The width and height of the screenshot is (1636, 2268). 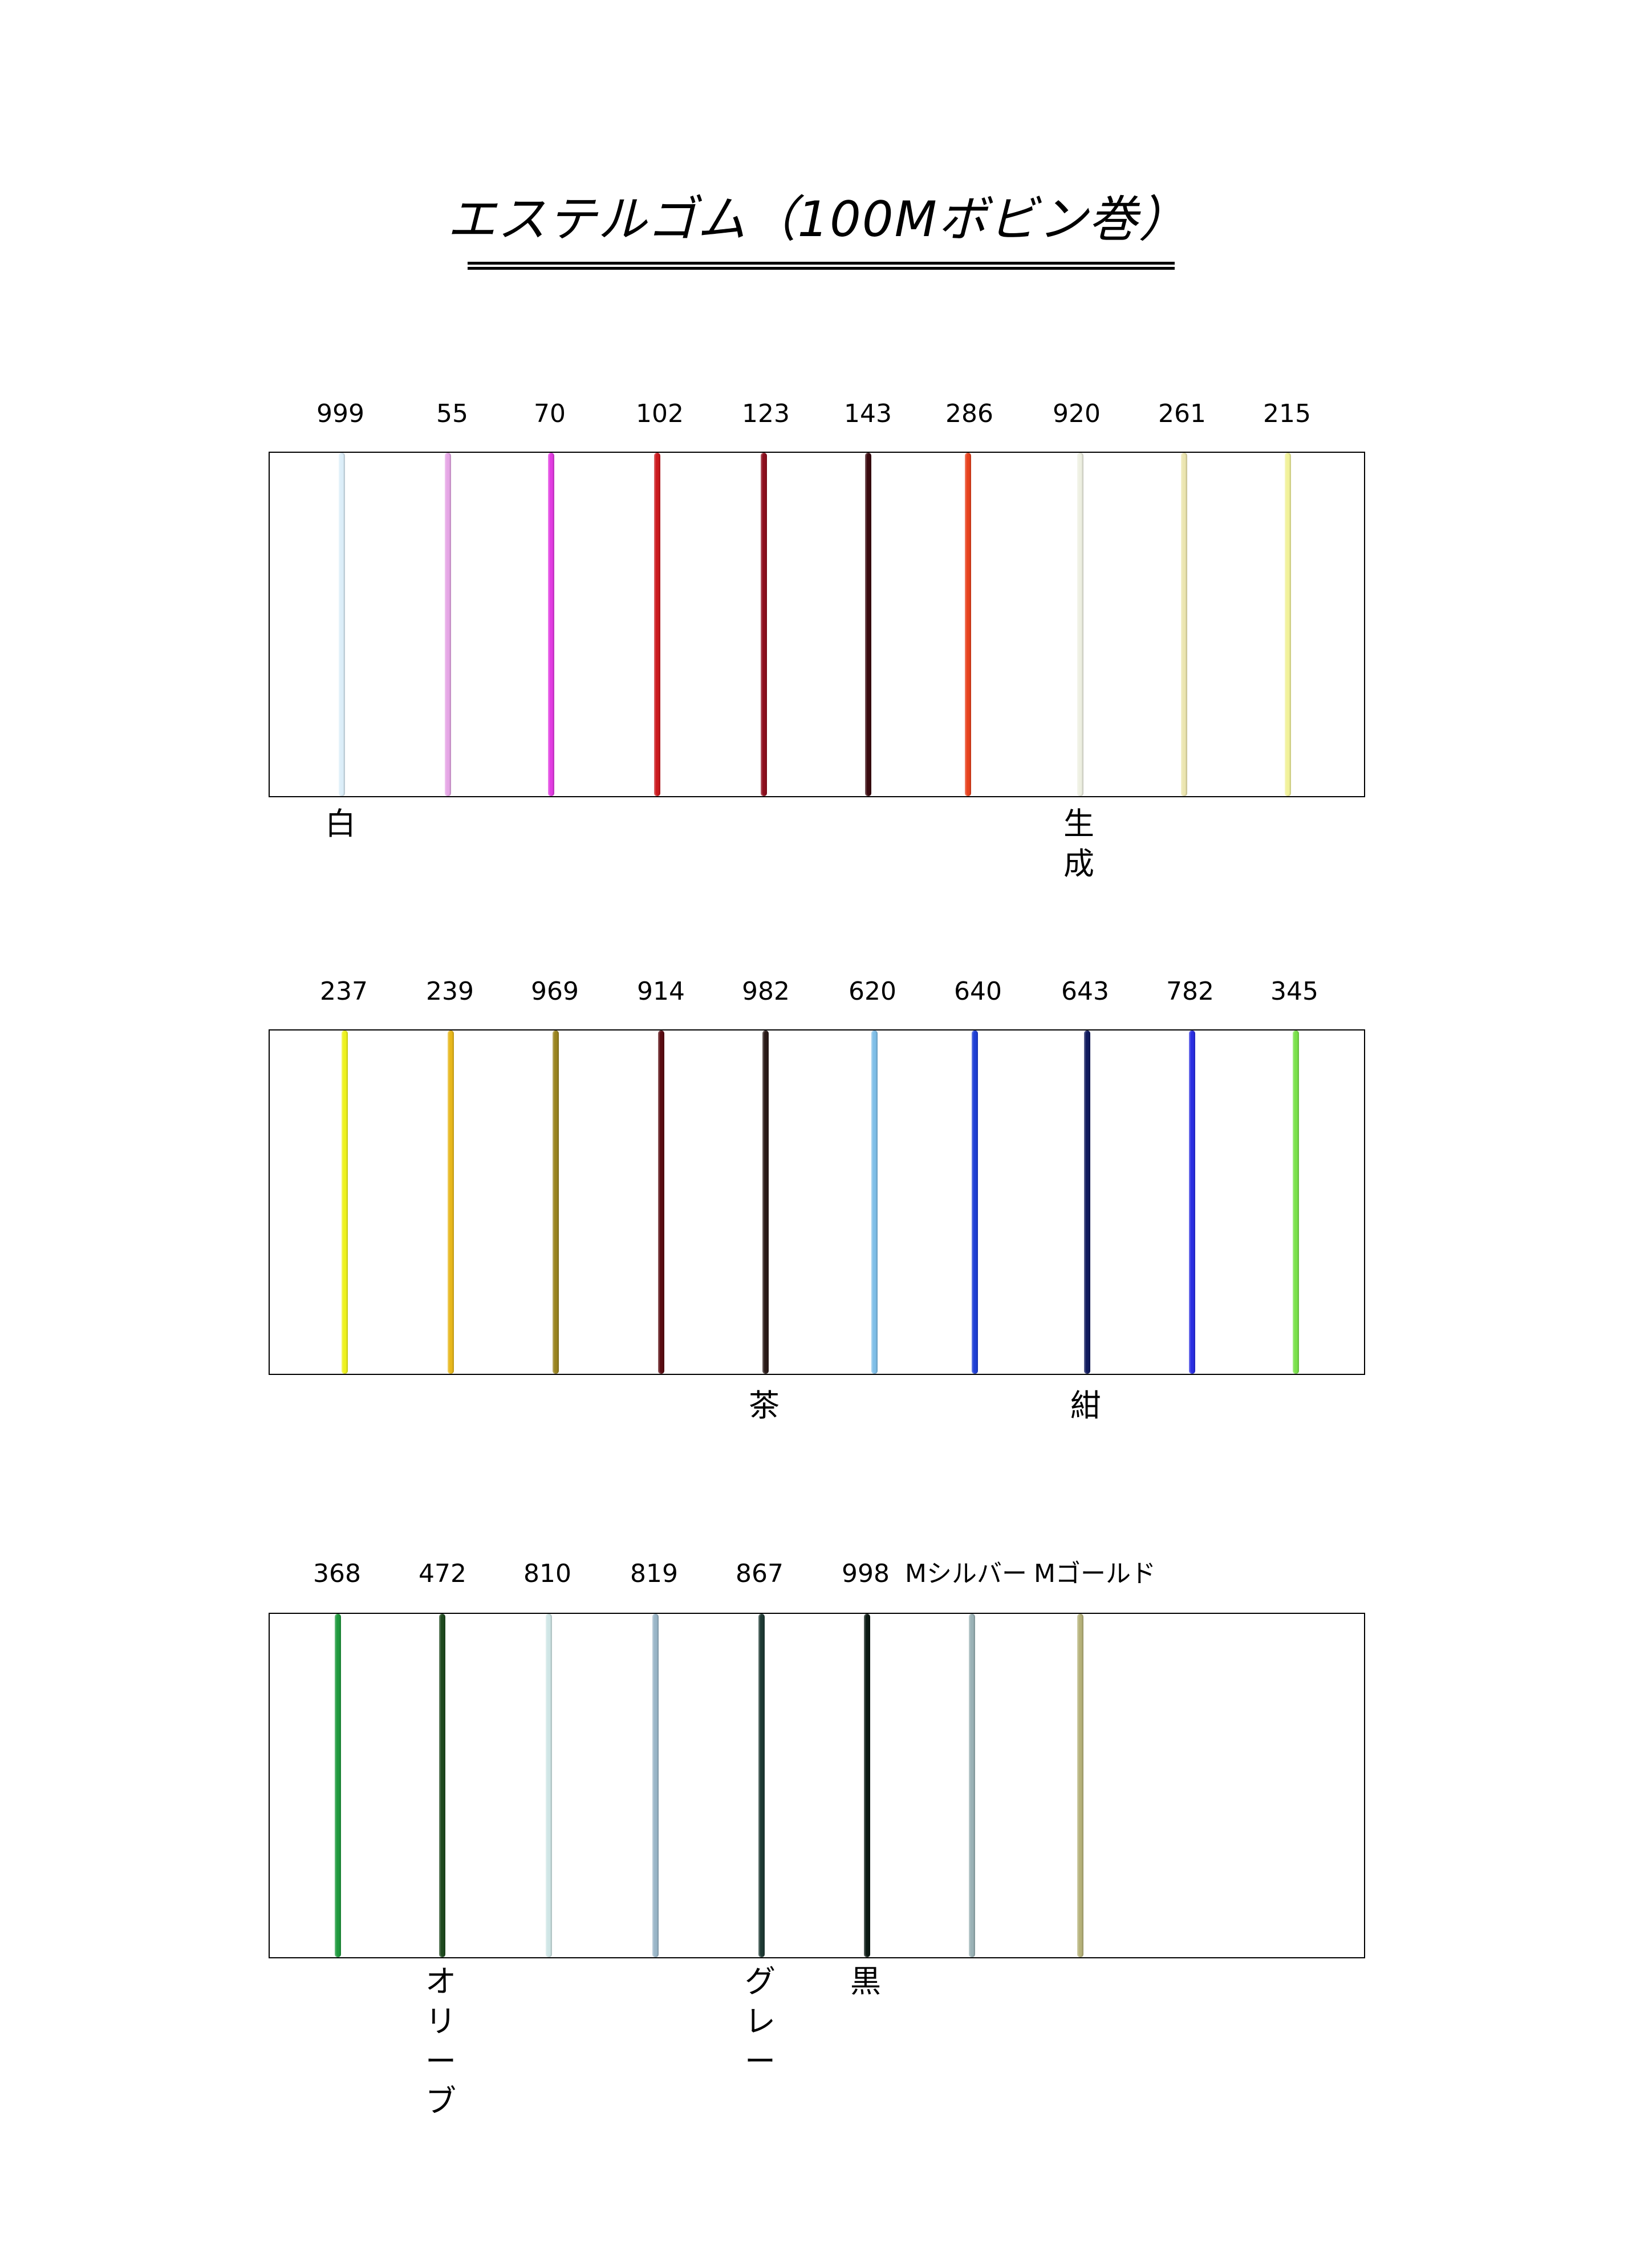 What do you see at coordinates (661, 992) in the screenshot?
I see `color-code-label: 914` at bounding box center [661, 992].